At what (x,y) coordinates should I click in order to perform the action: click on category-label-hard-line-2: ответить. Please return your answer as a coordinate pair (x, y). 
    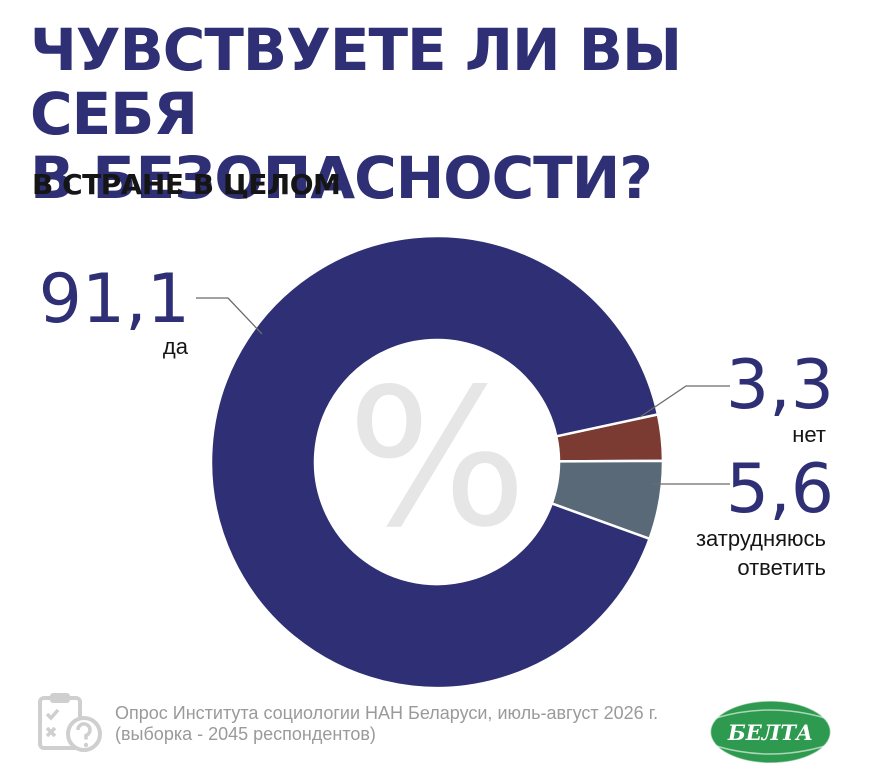
    Looking at the image, I should click on (781, 567).